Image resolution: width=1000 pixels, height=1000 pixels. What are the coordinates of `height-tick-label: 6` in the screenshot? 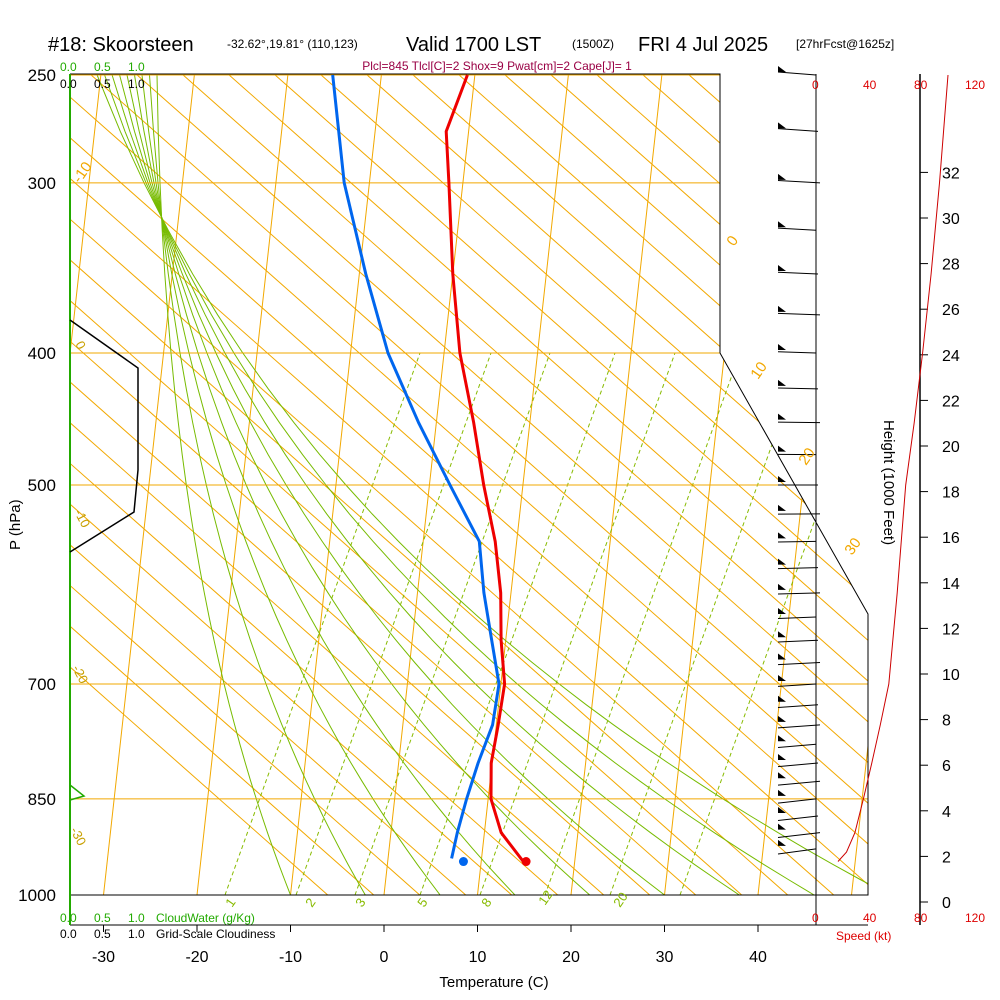 It's located at (946, 766).